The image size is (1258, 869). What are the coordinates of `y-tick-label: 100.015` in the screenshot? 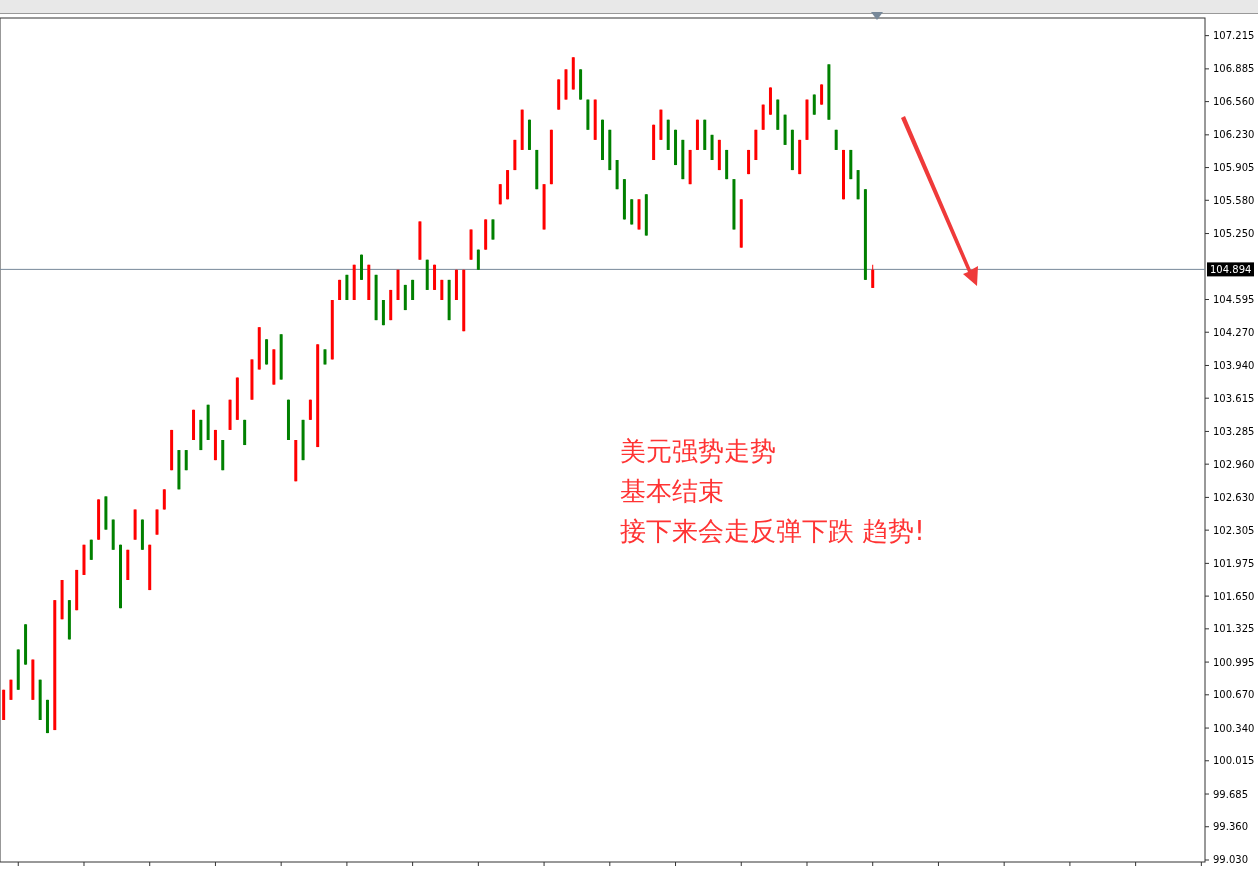 It's located at (1234, 761).